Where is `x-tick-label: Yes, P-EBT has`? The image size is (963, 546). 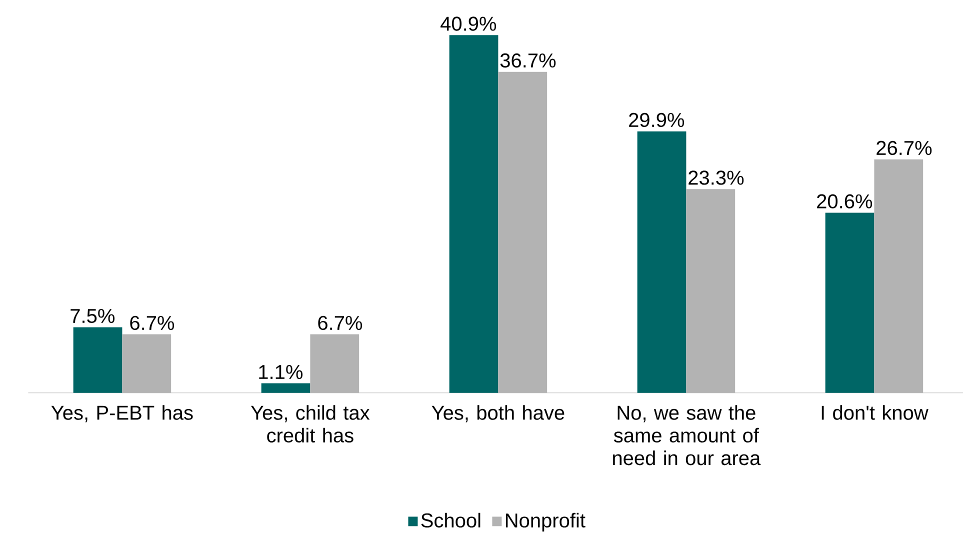
x-tick-label: Yes, P-EBT has is located at coordinates (122, 413).